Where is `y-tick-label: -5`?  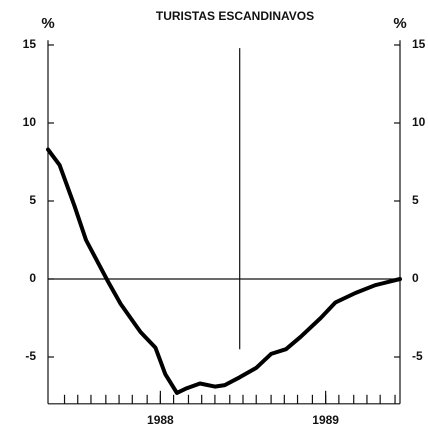
y-tick-label: -5 is located at coordinates (30, 356).